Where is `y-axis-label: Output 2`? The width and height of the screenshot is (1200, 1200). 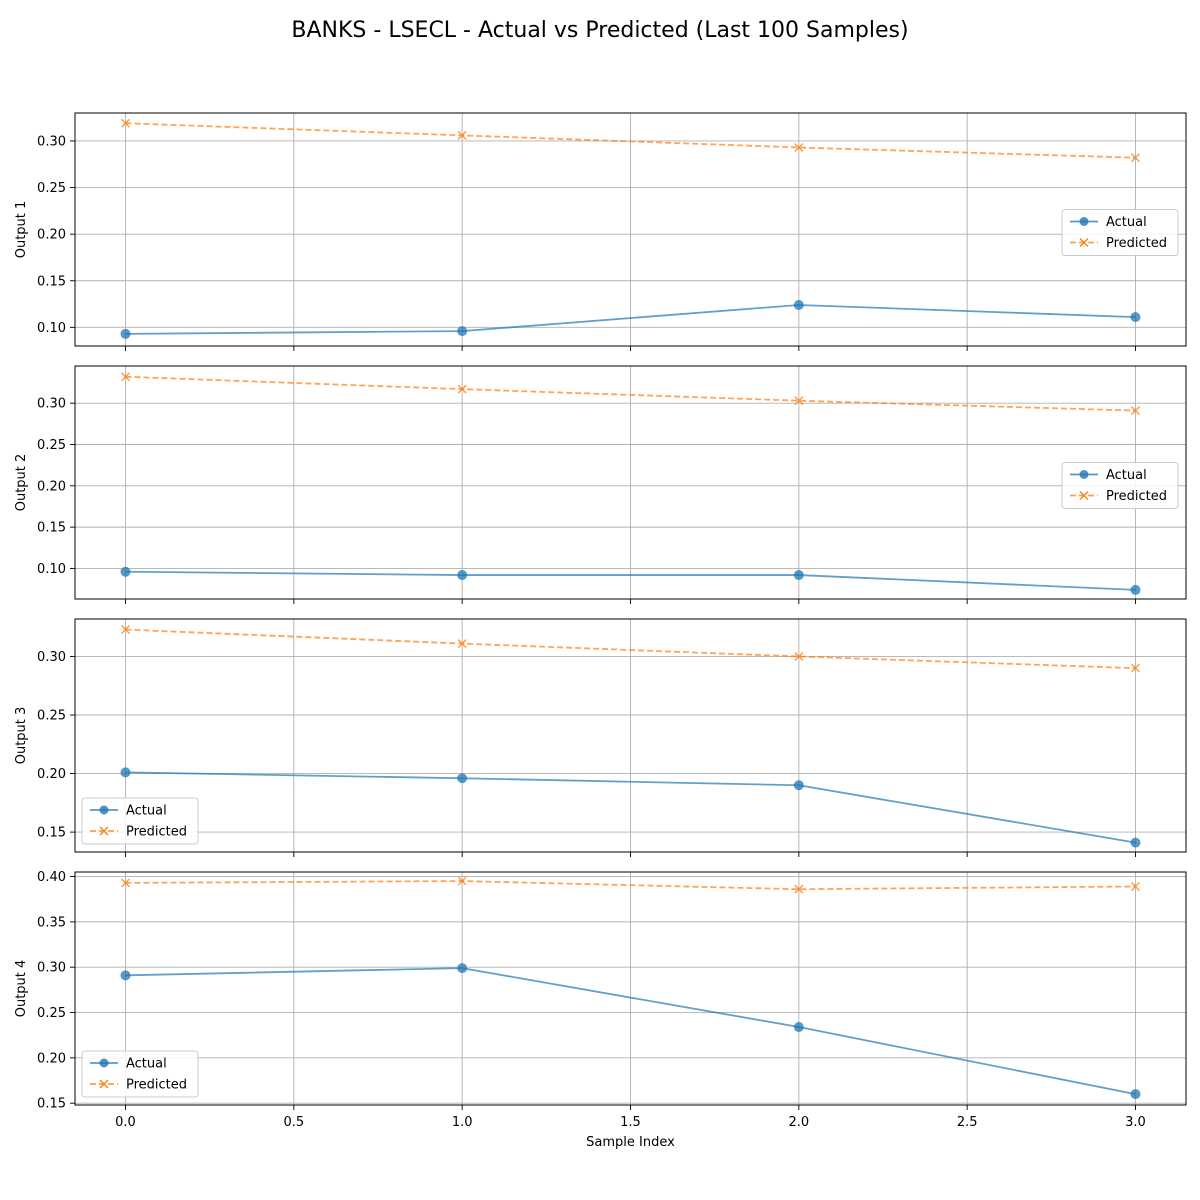 y-axis-label: Output 2 is located at coordinates (21, 483).